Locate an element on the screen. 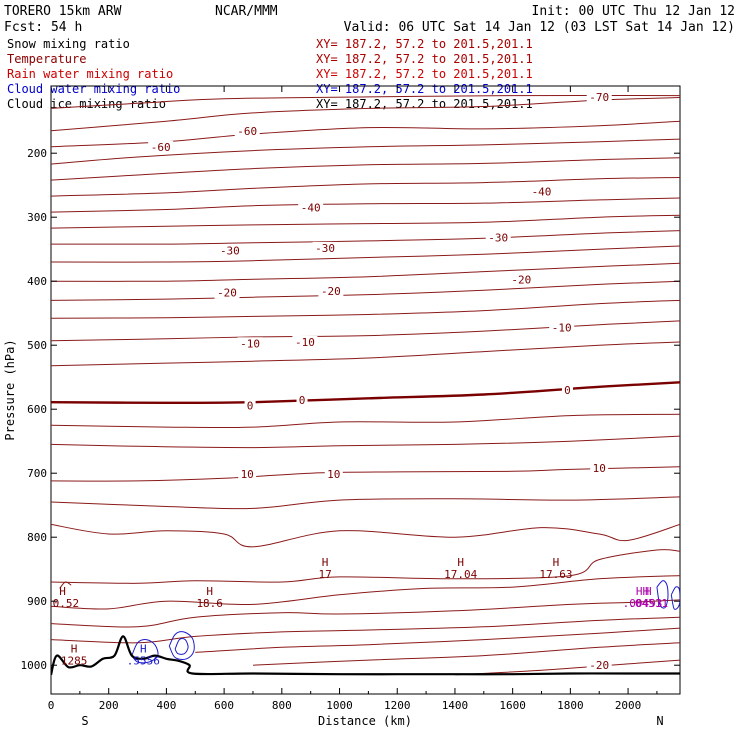 The height and width of the screenshot is (744, 740). y-tick-label: 600 is located at coordinates (37, 409).